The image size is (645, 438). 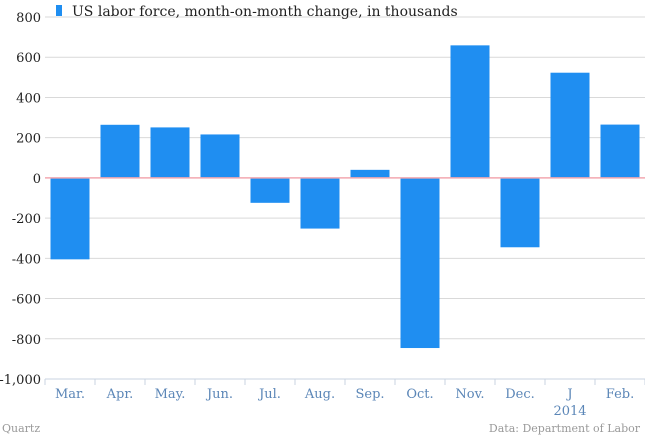 I want to click on bar-sep, so click(x=370, y=173).